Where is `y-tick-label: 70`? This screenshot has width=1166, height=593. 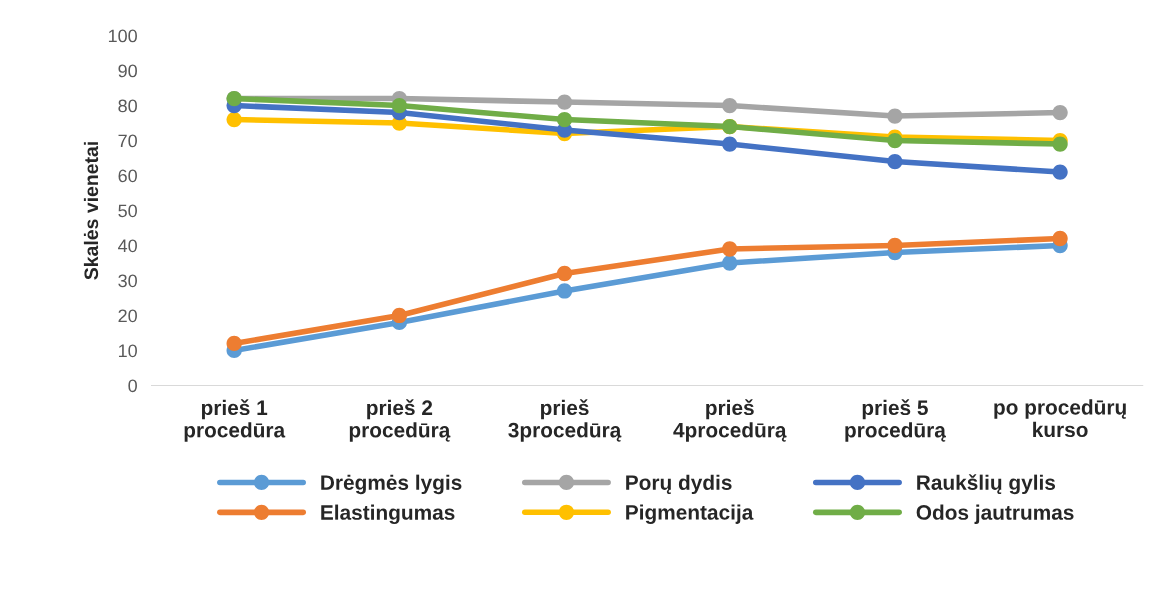
y-tick-label: 70 is located at coordinates (127, 141).